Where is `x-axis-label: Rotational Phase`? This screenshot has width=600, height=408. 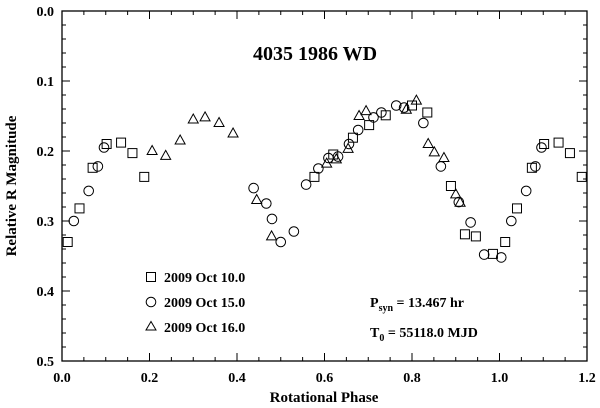
x-axis-label: Rotational Phase is located at coordinates (324, 398).